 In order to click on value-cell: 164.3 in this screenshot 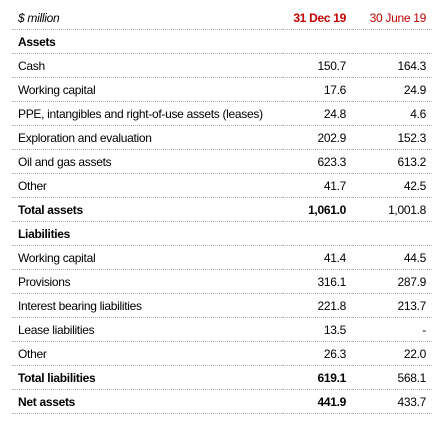, I will do `click(392, 65)`.